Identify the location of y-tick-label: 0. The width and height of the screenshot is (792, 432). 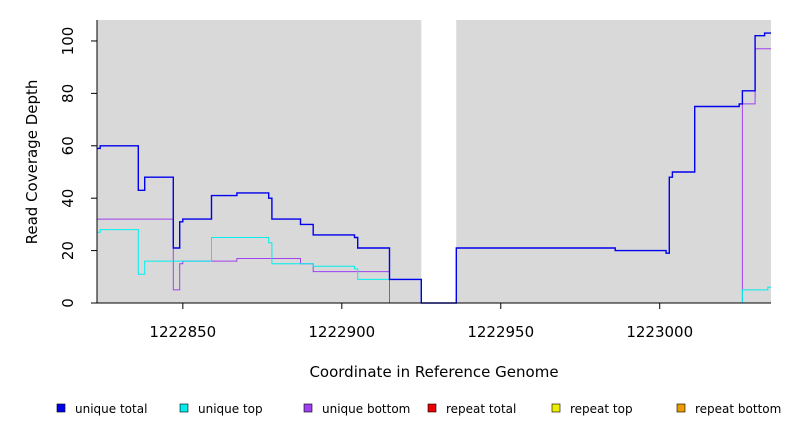
(68, 303).